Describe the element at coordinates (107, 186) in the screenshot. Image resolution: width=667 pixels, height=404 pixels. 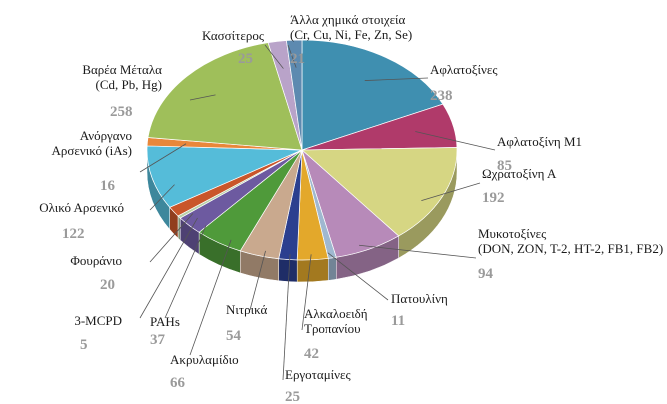
I see `value-label: 16` at that location.